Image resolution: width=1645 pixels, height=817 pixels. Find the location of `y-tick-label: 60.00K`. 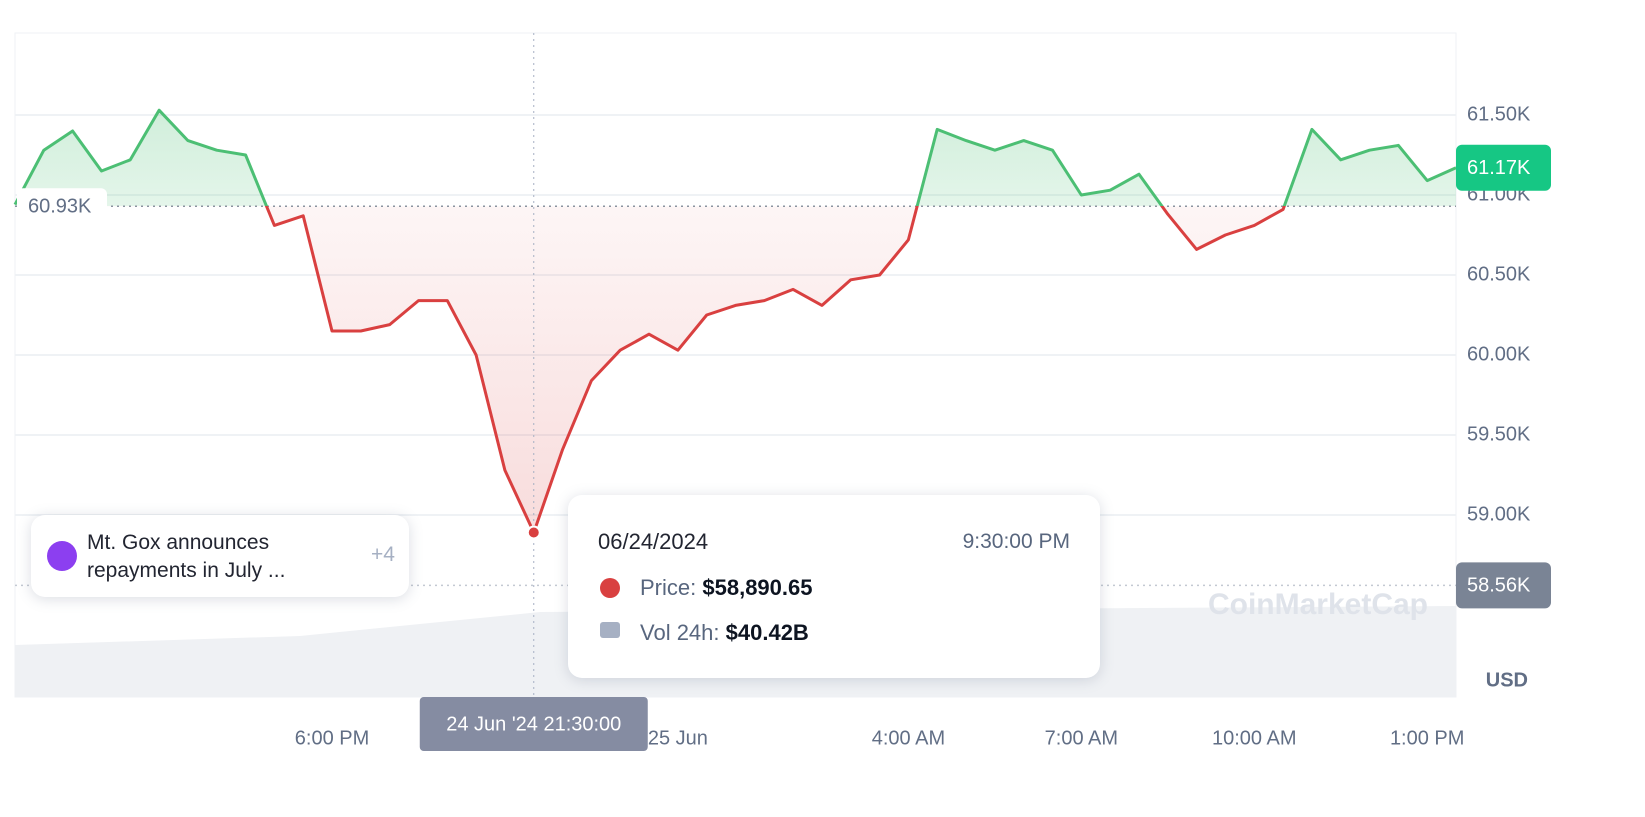

y-tick-label: 60.00K is located at coordinates (1499, 354).